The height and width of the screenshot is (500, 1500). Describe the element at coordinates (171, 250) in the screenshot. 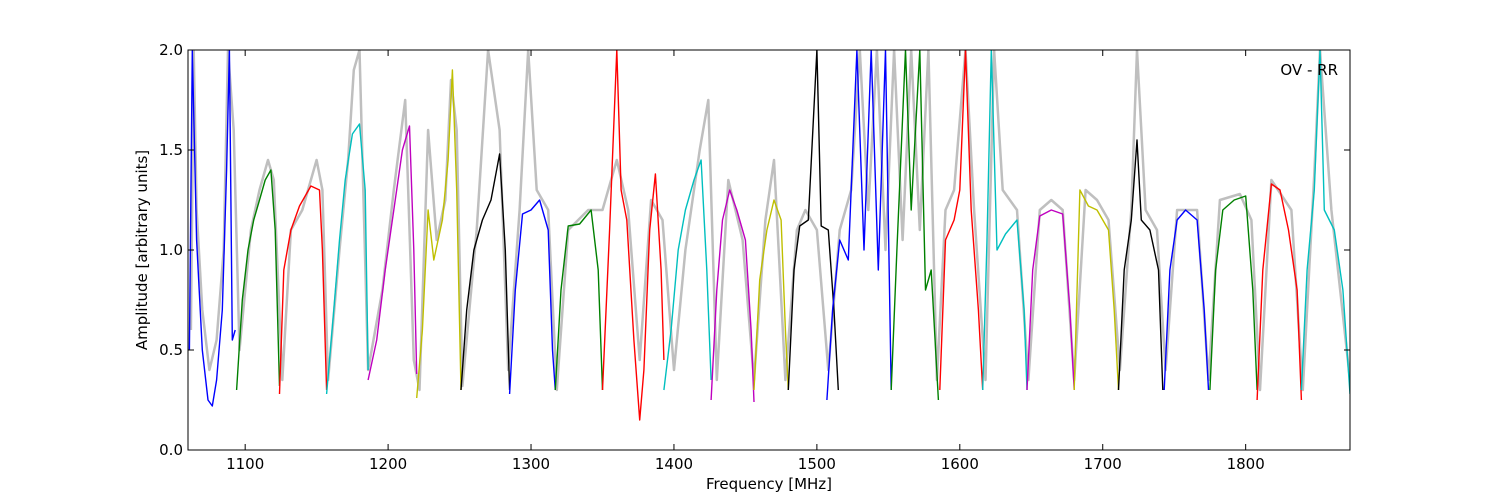

I see `y-tick-label: 1.0` at that location.